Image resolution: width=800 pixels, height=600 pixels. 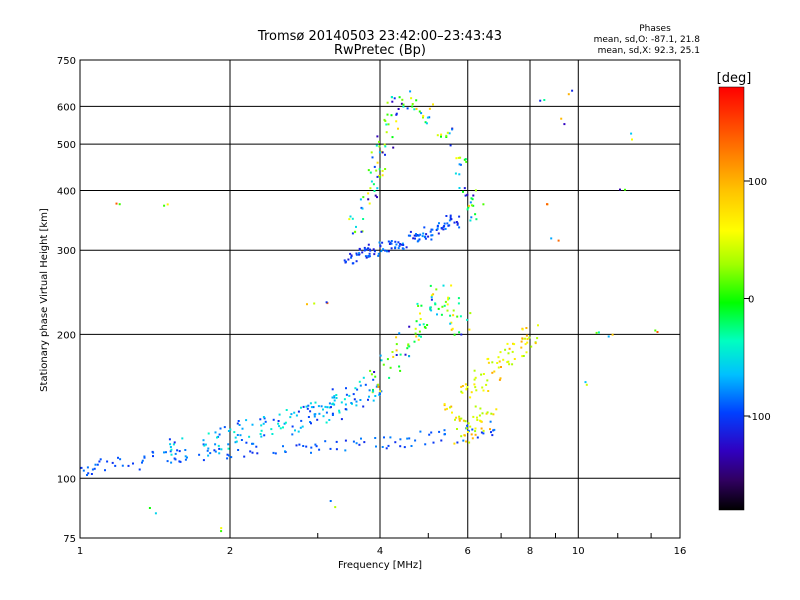 What do you see at coordinates (380, 565) in the screenshot?
I see `x-axis-label: Frequency [MHz]` at bounding box center [380, 565].